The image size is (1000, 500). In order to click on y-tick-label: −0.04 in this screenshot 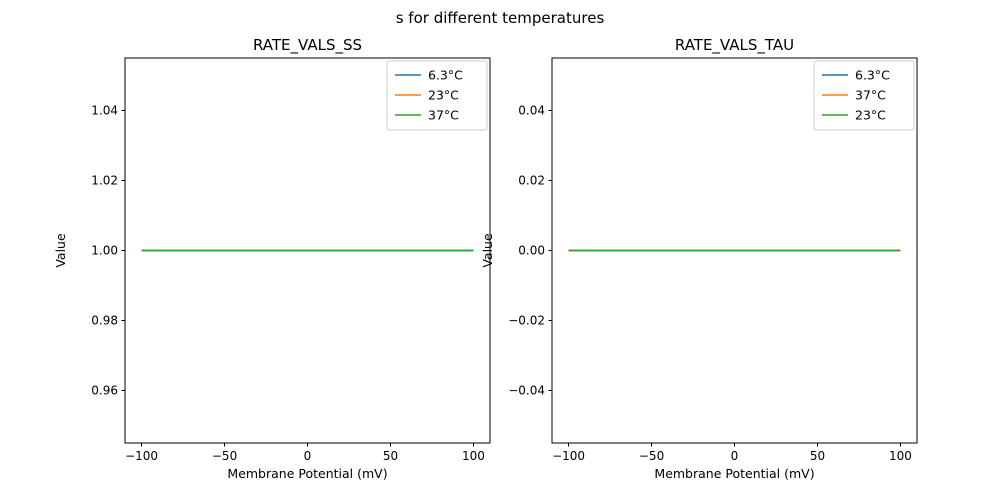, I will do `click(526, 391)`.